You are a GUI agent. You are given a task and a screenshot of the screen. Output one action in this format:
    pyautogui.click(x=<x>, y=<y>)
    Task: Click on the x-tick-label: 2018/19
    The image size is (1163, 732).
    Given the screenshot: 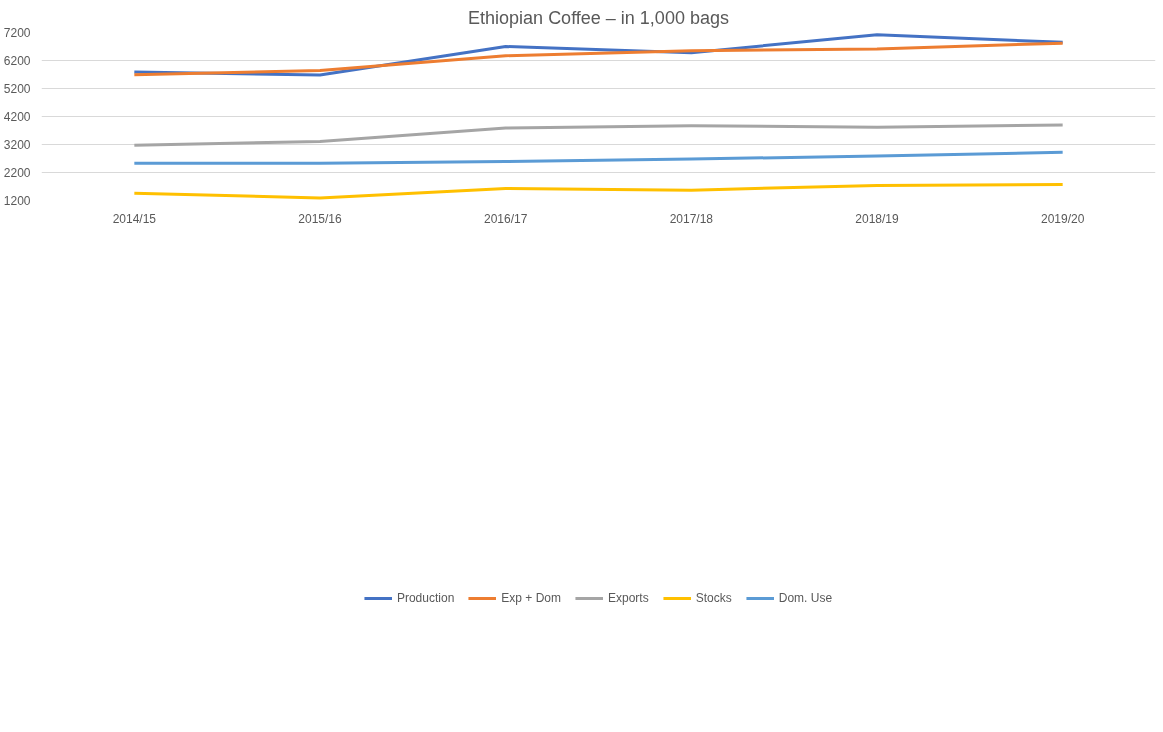 What is the action you would take?
    pyautogui.click(x=877, y=218)
    